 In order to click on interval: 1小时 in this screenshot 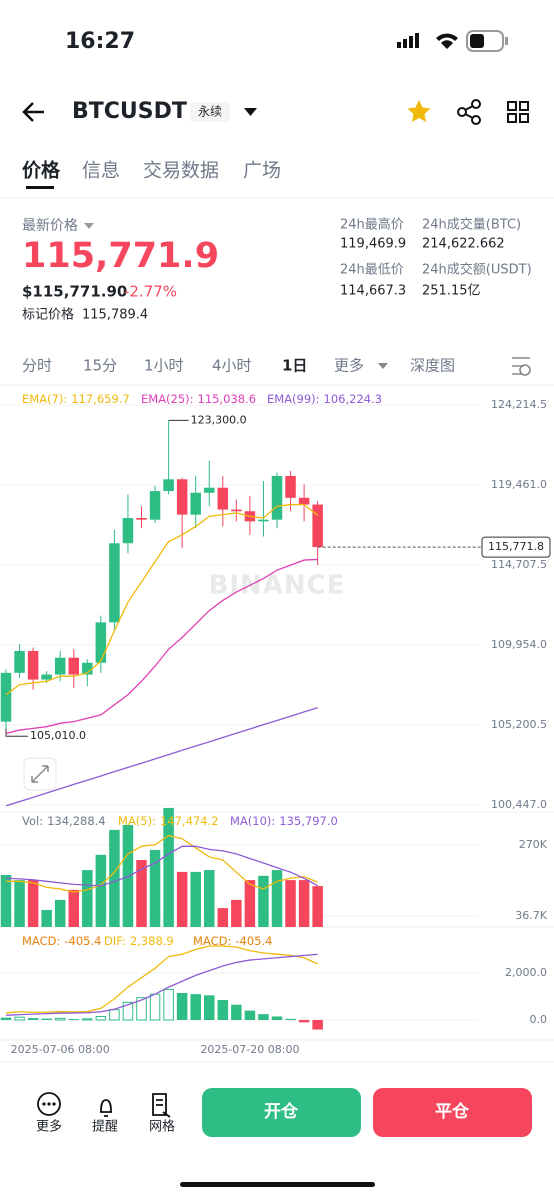, I will do `click(164, 366)`.